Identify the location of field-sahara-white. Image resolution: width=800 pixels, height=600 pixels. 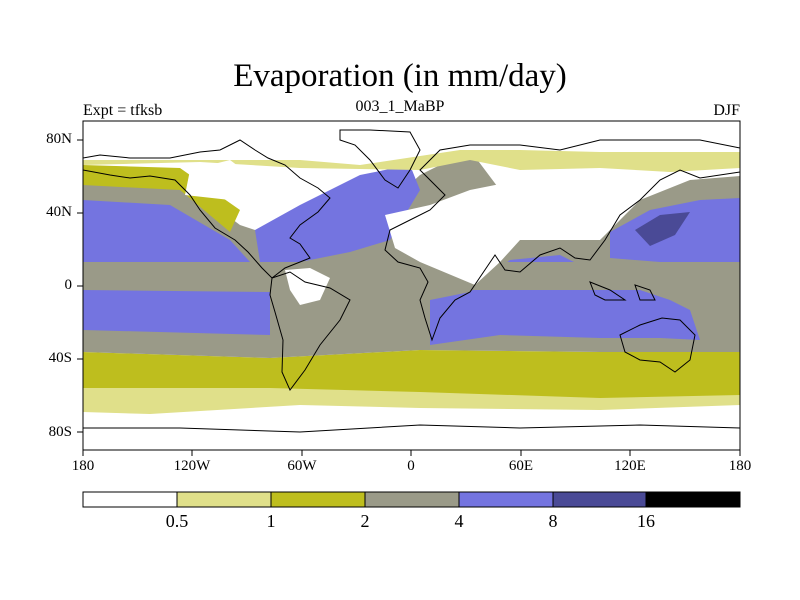
(502, 233).